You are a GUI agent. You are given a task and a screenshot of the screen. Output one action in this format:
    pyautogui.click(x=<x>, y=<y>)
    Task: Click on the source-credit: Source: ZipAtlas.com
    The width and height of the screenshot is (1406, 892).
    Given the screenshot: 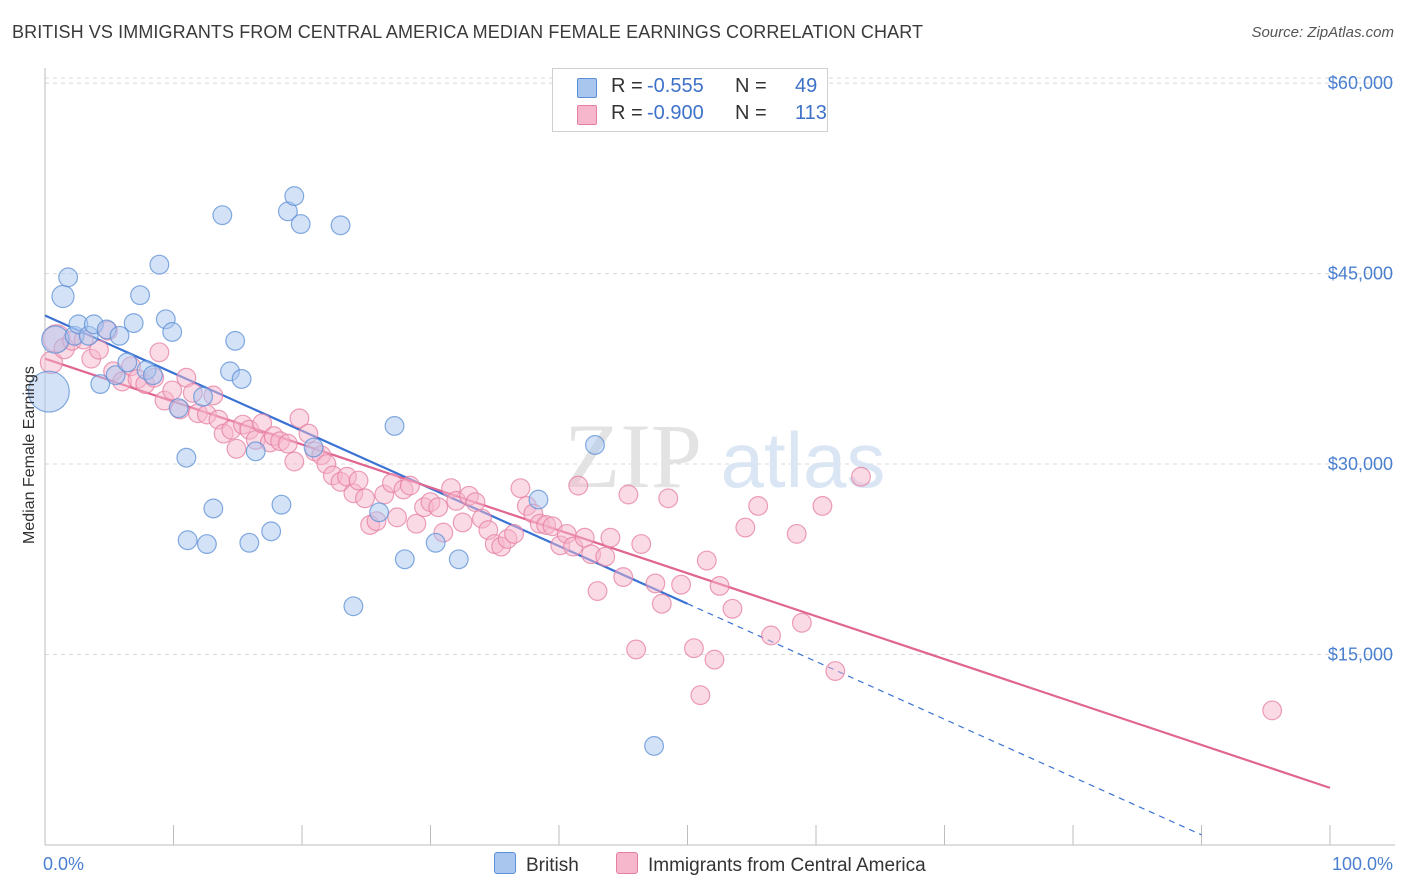 What is the action you would take?
    pyautogui.click(x=1322, y=32)
    